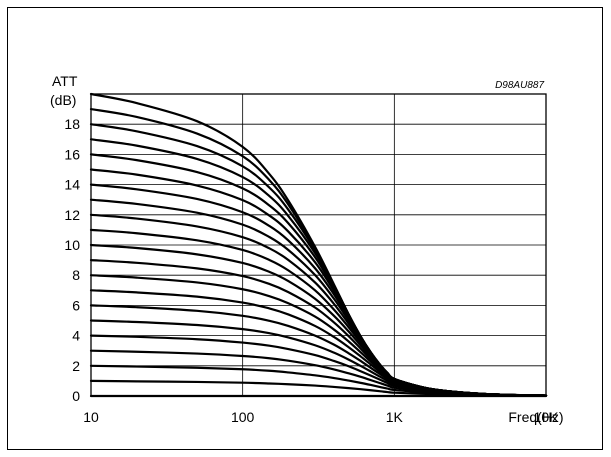  I want to click on y-tick-label: 16, so click(72, 154).